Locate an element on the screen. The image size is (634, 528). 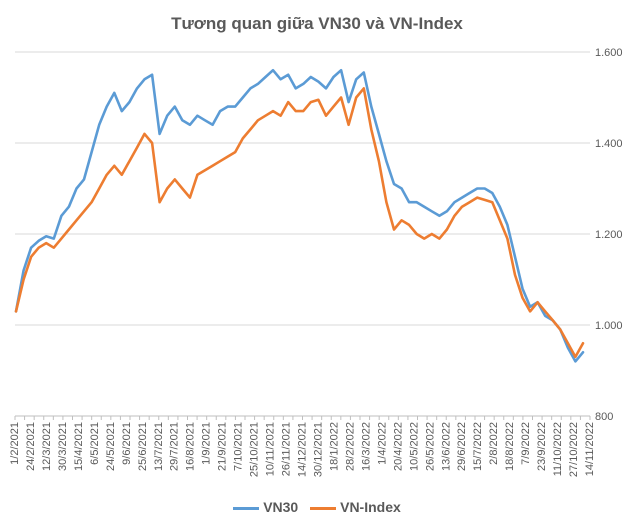
x-tick-label: 18/8/2022 is located at coordinates (510, 446).